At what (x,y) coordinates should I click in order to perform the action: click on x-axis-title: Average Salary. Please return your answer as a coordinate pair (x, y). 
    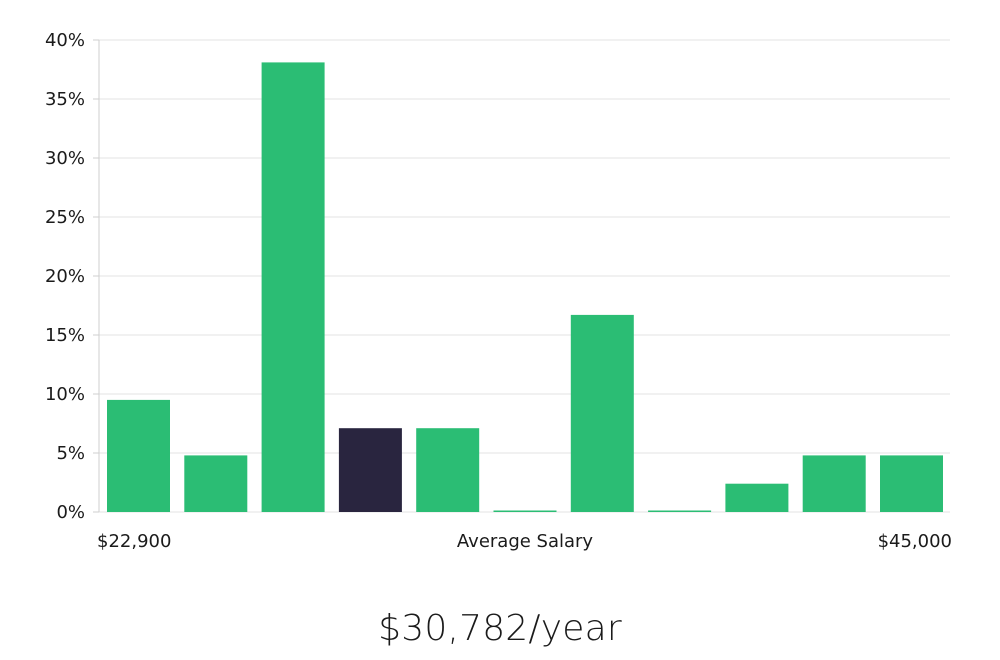
    Looking at the image, I should click on (525, 541).